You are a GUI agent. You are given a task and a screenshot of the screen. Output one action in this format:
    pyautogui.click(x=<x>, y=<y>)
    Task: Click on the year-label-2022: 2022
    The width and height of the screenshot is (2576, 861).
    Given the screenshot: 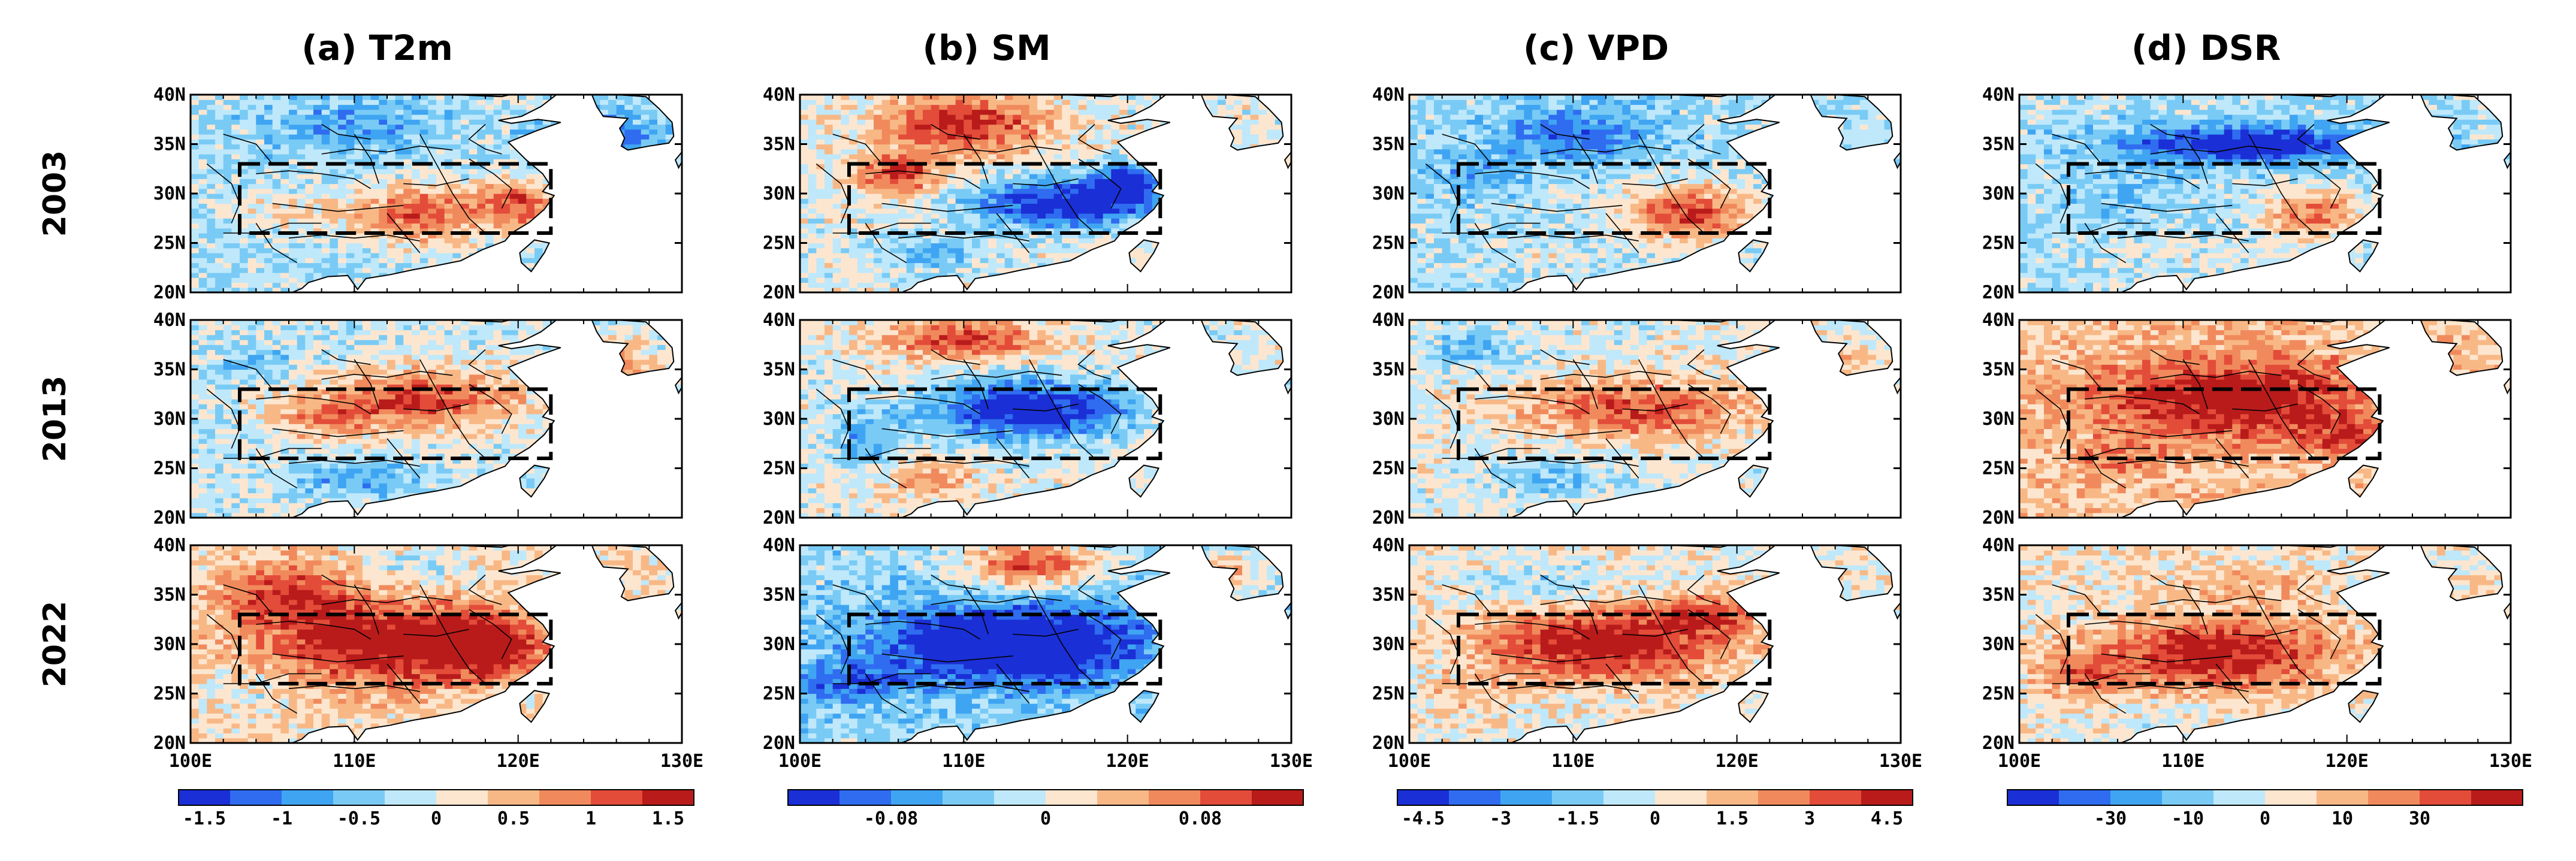 What is the action you would take?
    pyautogui.click(x=55, y=644)
    